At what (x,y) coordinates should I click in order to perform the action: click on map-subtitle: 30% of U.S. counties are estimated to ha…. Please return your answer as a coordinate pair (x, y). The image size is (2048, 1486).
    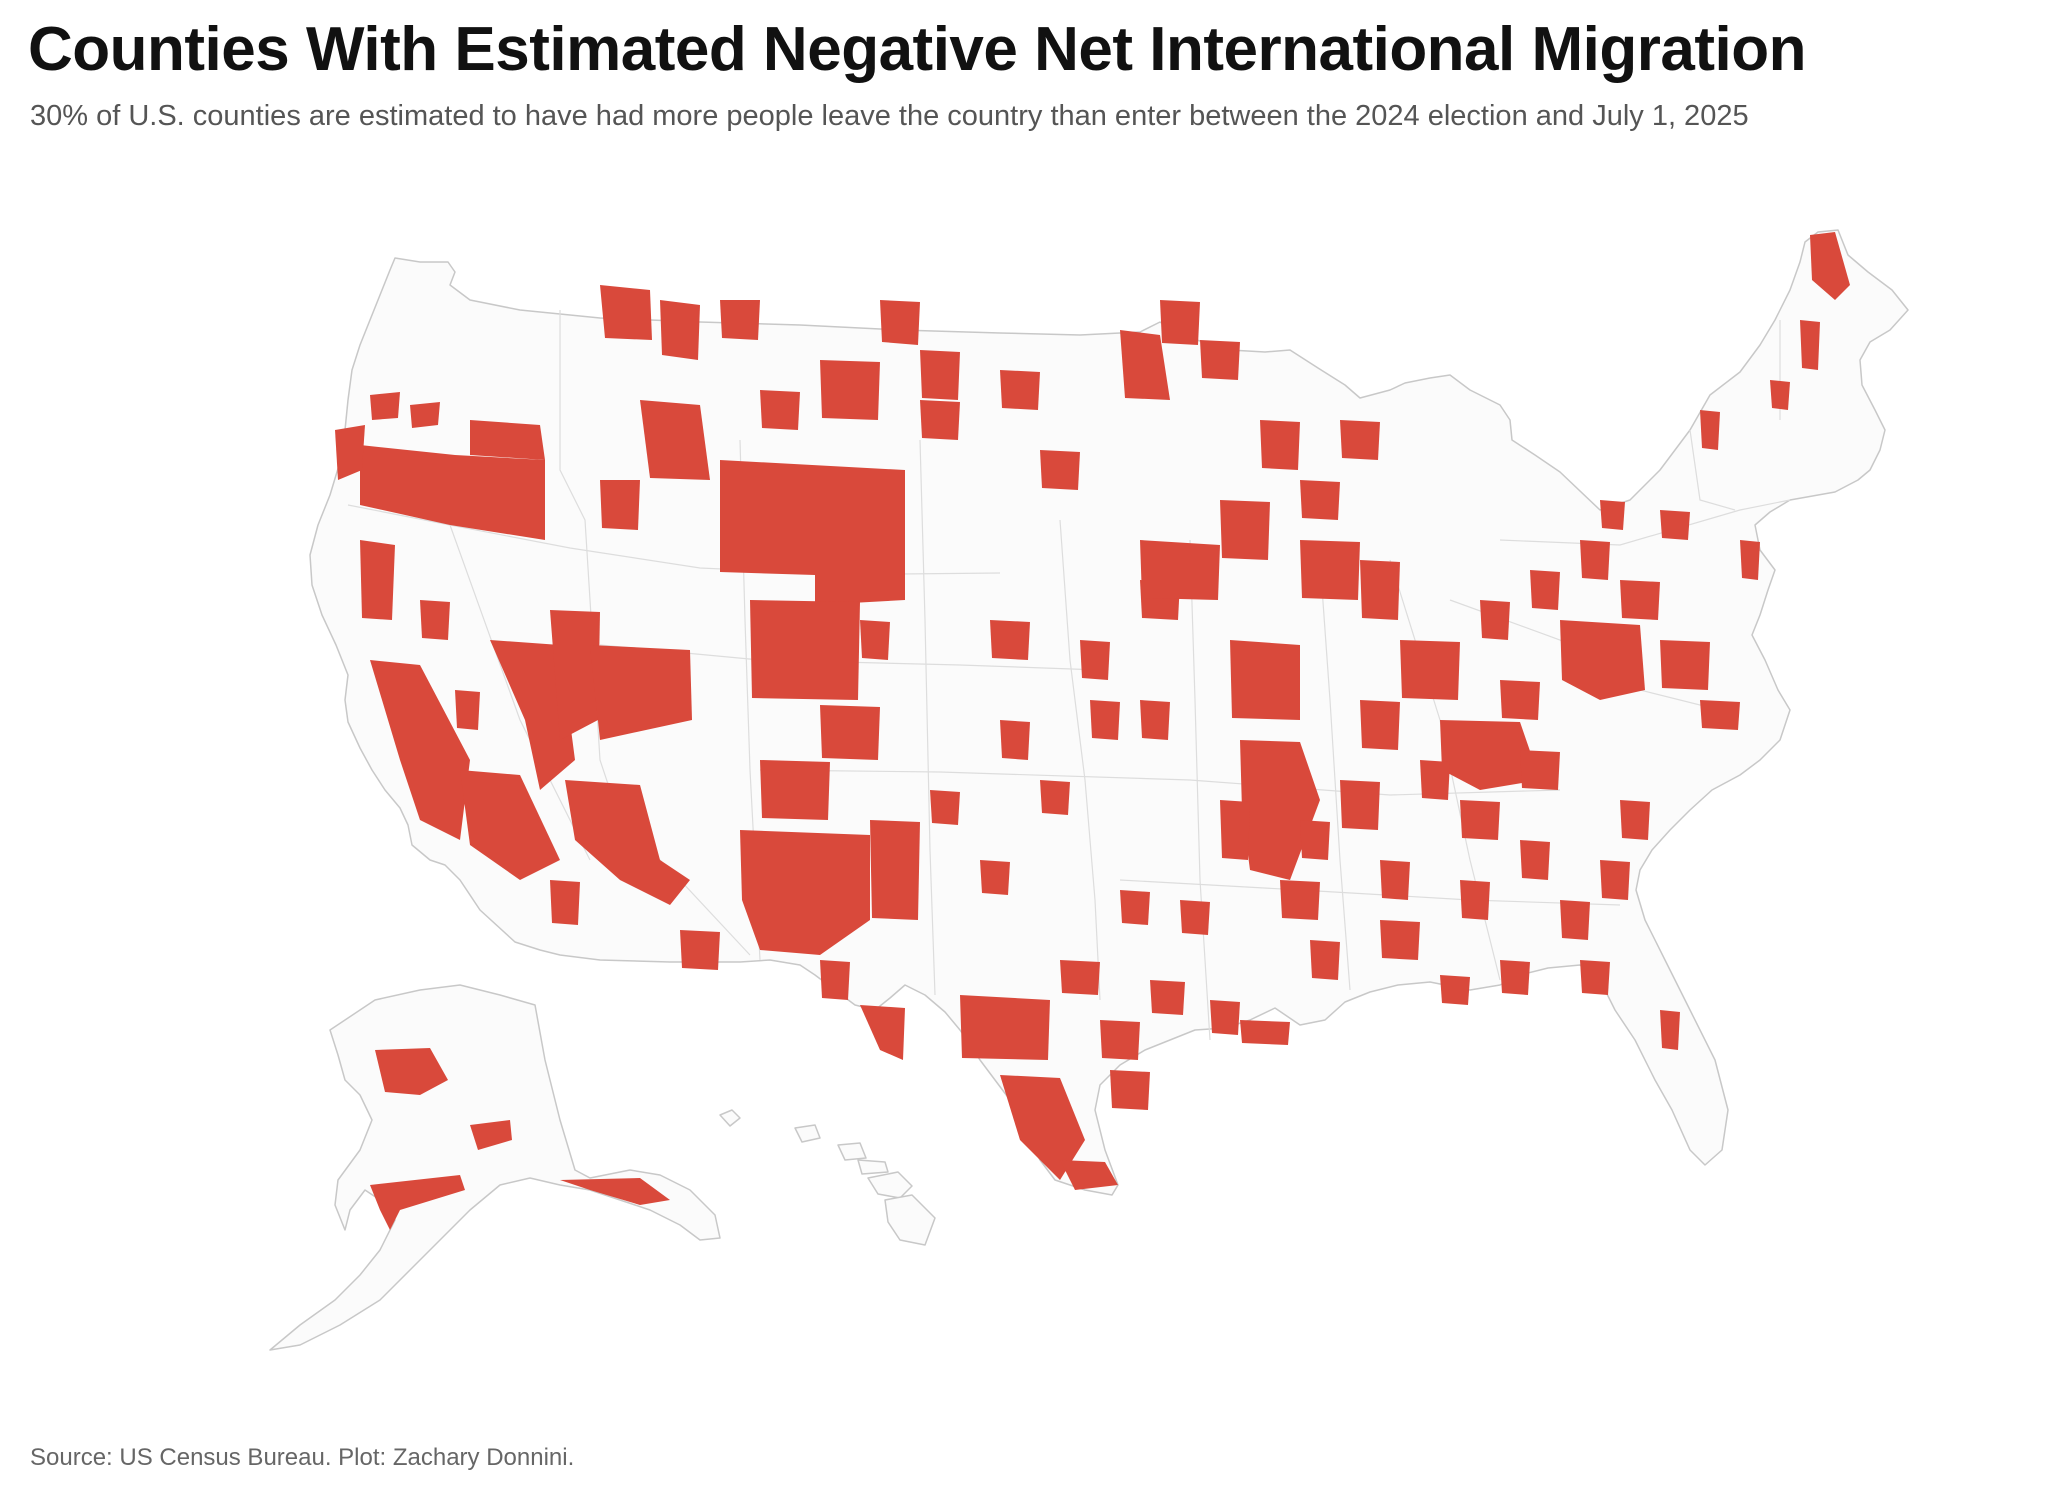
    Looking at the image, I should click on (889, 116).